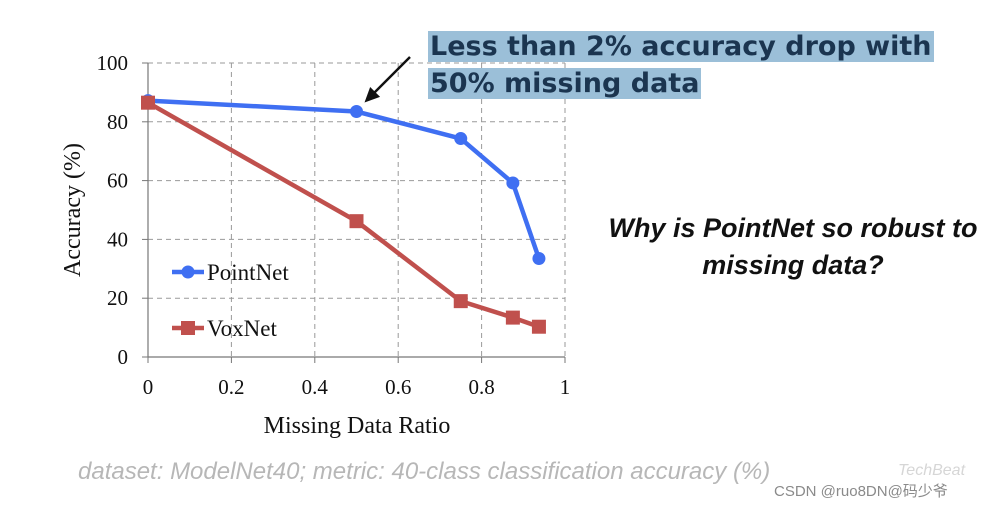  Describe the element at coordinates (565, 387) in the screenshot. I see `x-tick-label: 1` at that location.